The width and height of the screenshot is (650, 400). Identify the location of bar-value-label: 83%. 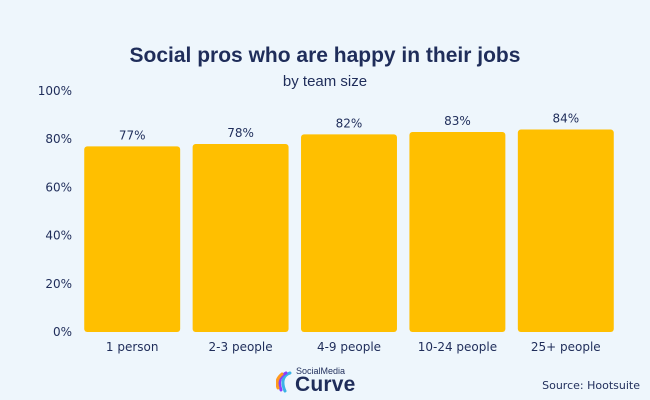
(457, 121).